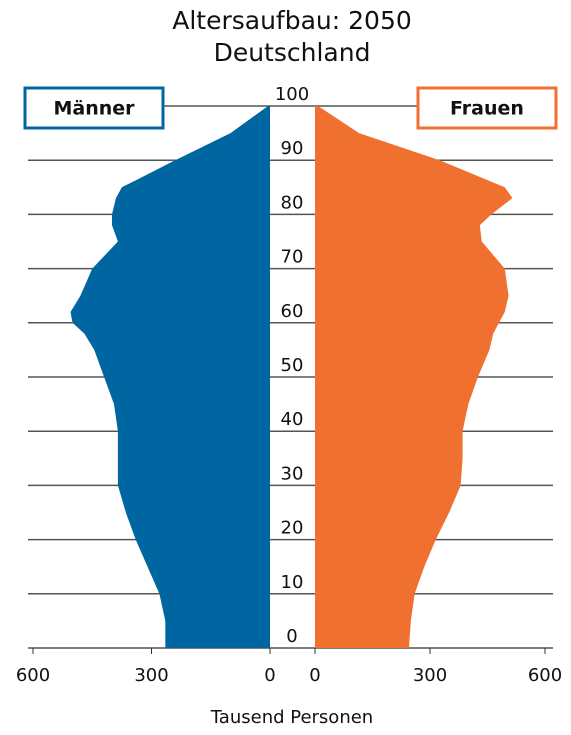  Describe the element at coordinates (292, 311) in the screenshot. I see `y-tick-label: 60` at that location.